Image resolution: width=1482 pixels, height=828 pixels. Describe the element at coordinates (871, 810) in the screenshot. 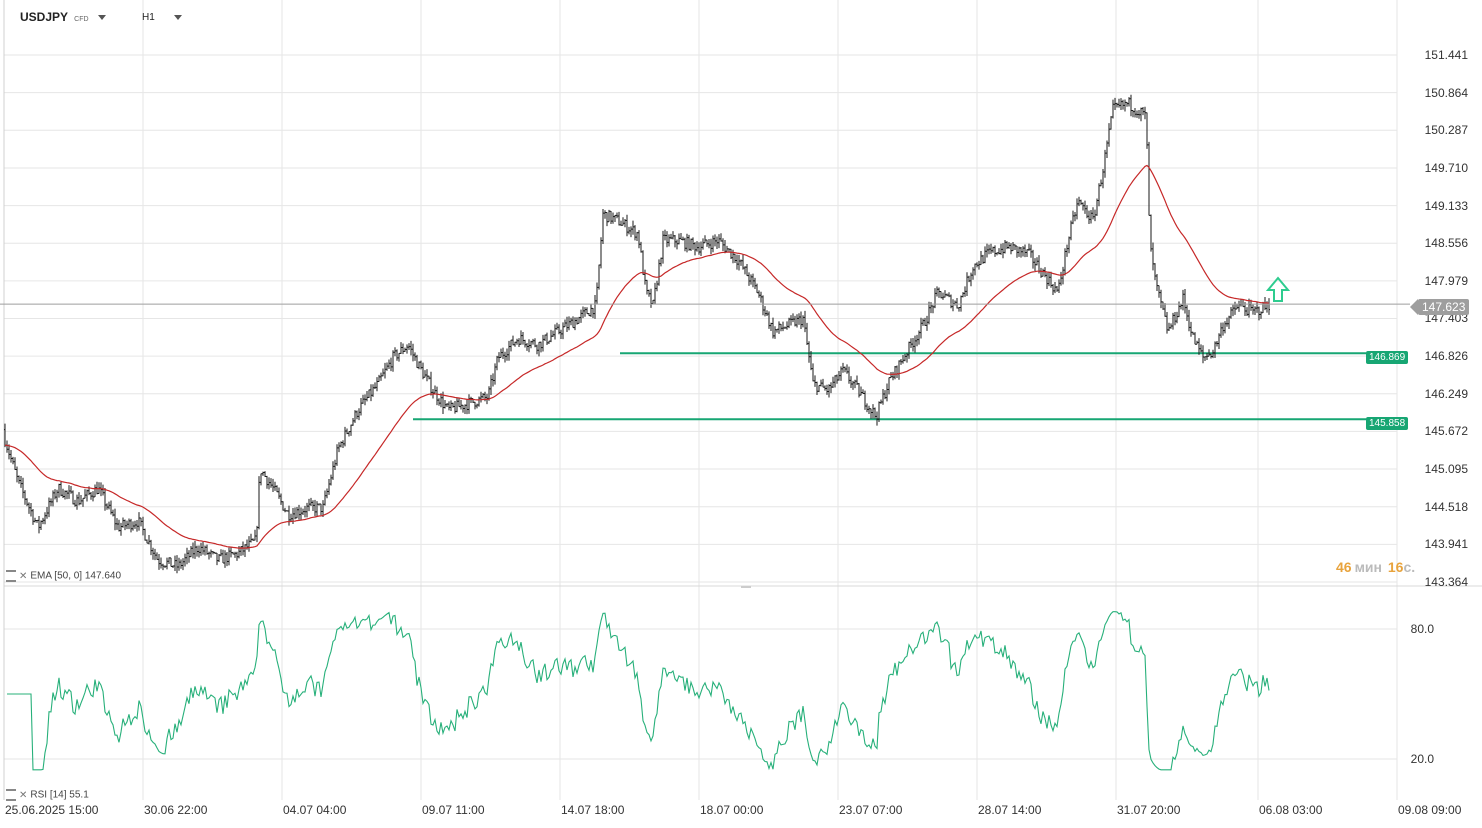

I see `time-tick-label: 23.07 07:00` at that location.